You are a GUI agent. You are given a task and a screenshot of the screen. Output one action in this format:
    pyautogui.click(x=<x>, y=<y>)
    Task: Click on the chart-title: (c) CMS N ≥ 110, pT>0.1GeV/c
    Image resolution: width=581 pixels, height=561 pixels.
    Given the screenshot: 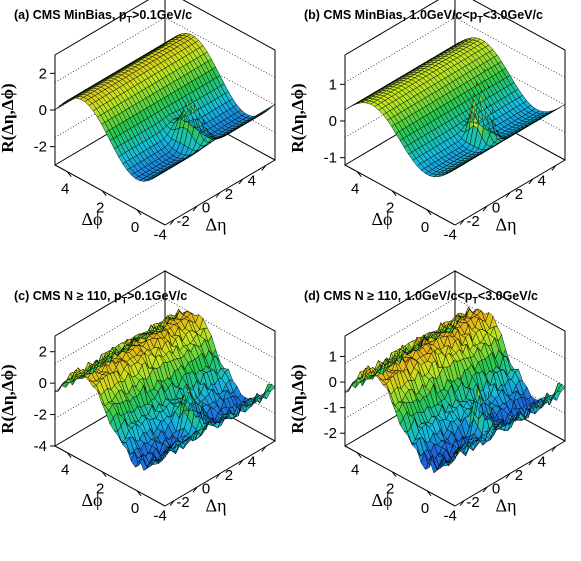 What is the action you would take?
    pyautogui.click(x=101, y=297)
    